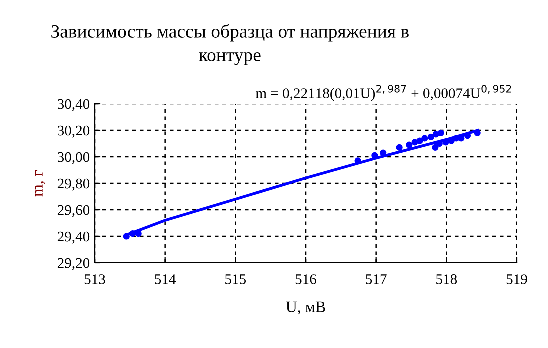 Image resolution: width=548 pixels, height=348 pixels. I want to click on y-tick-label: 29,60, so click(74, 211).